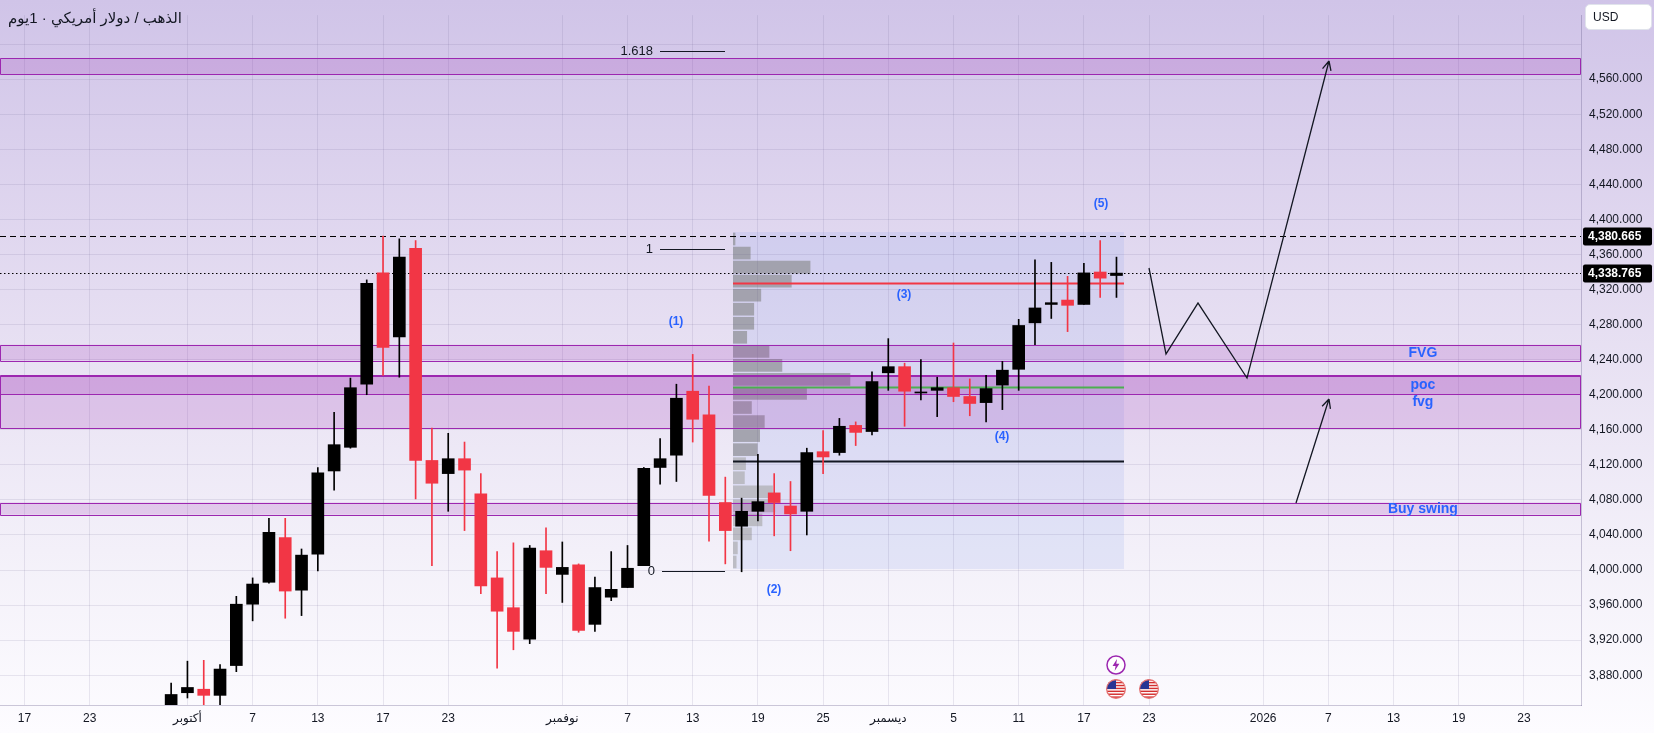  Describe the element at coordinates (1423, 384) in the screenshot. I see `band-label: poc` at that location.